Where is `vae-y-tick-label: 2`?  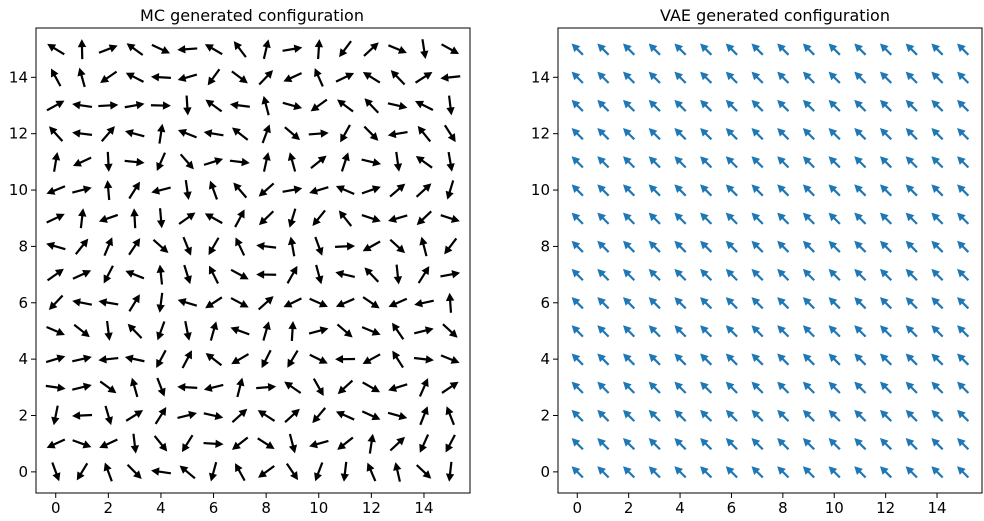
vae-y-tick-label: 2 is located at coordinates (545, 416).